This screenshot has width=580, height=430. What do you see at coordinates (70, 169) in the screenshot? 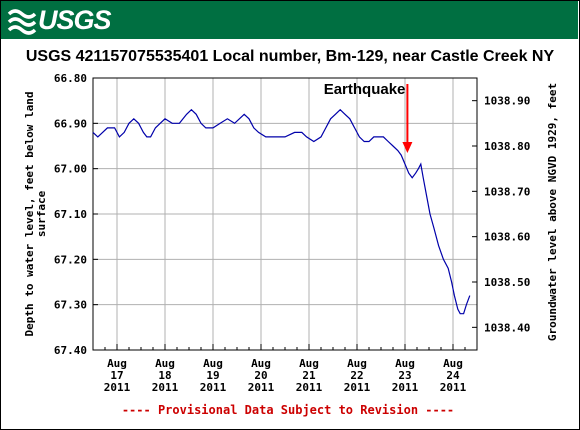
I see `left-tick-label: 67.00` at bounding box center [70, 169].